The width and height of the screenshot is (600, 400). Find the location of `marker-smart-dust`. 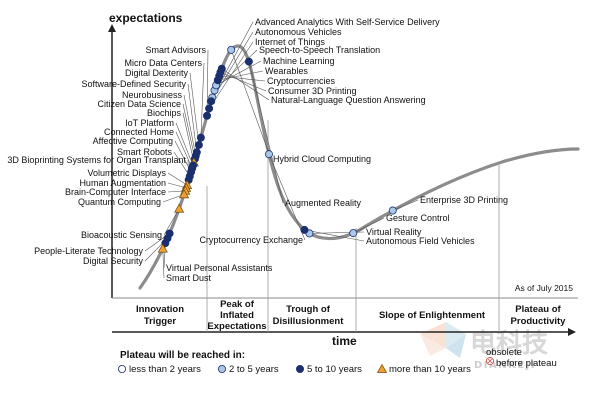

marker-smart-dust is located at coordinates (162, 248).